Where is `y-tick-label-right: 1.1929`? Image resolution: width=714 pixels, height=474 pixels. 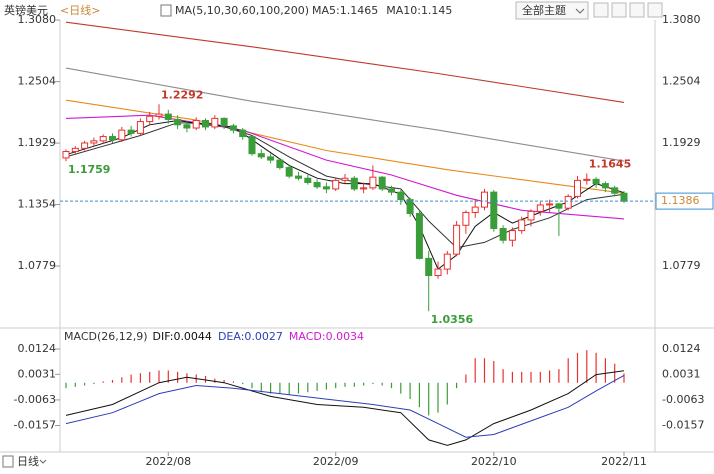
y-tick-label-right: 1.1929 is located at coordinates (681, 142).